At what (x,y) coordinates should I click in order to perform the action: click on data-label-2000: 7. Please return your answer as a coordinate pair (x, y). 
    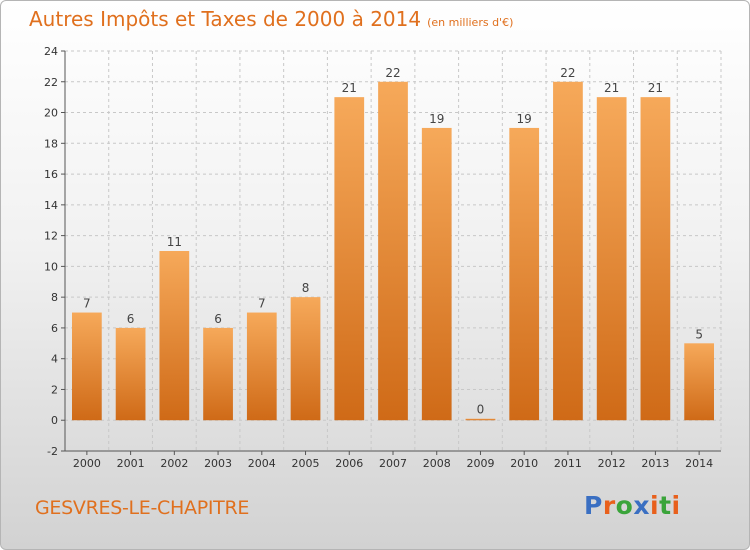
    Looking at the image, I should click on (87, 304).